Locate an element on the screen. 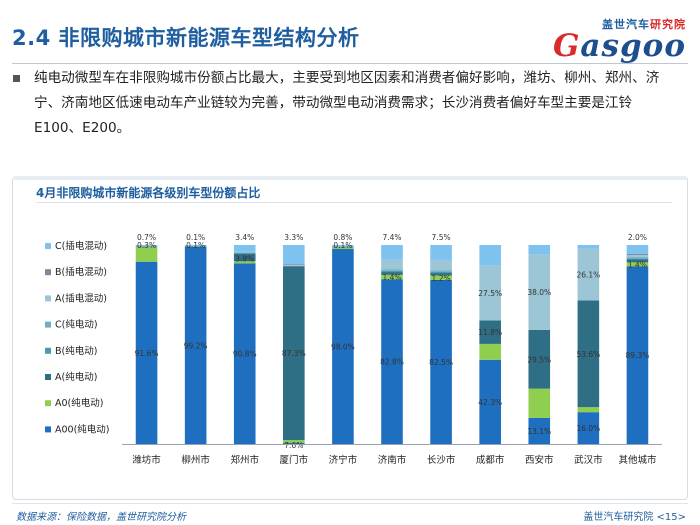 The width and height of the screenshot is (700, 525). page-title: 2.4 非限购城市新能源车型结构分析 is located at coordinates (186, 38).